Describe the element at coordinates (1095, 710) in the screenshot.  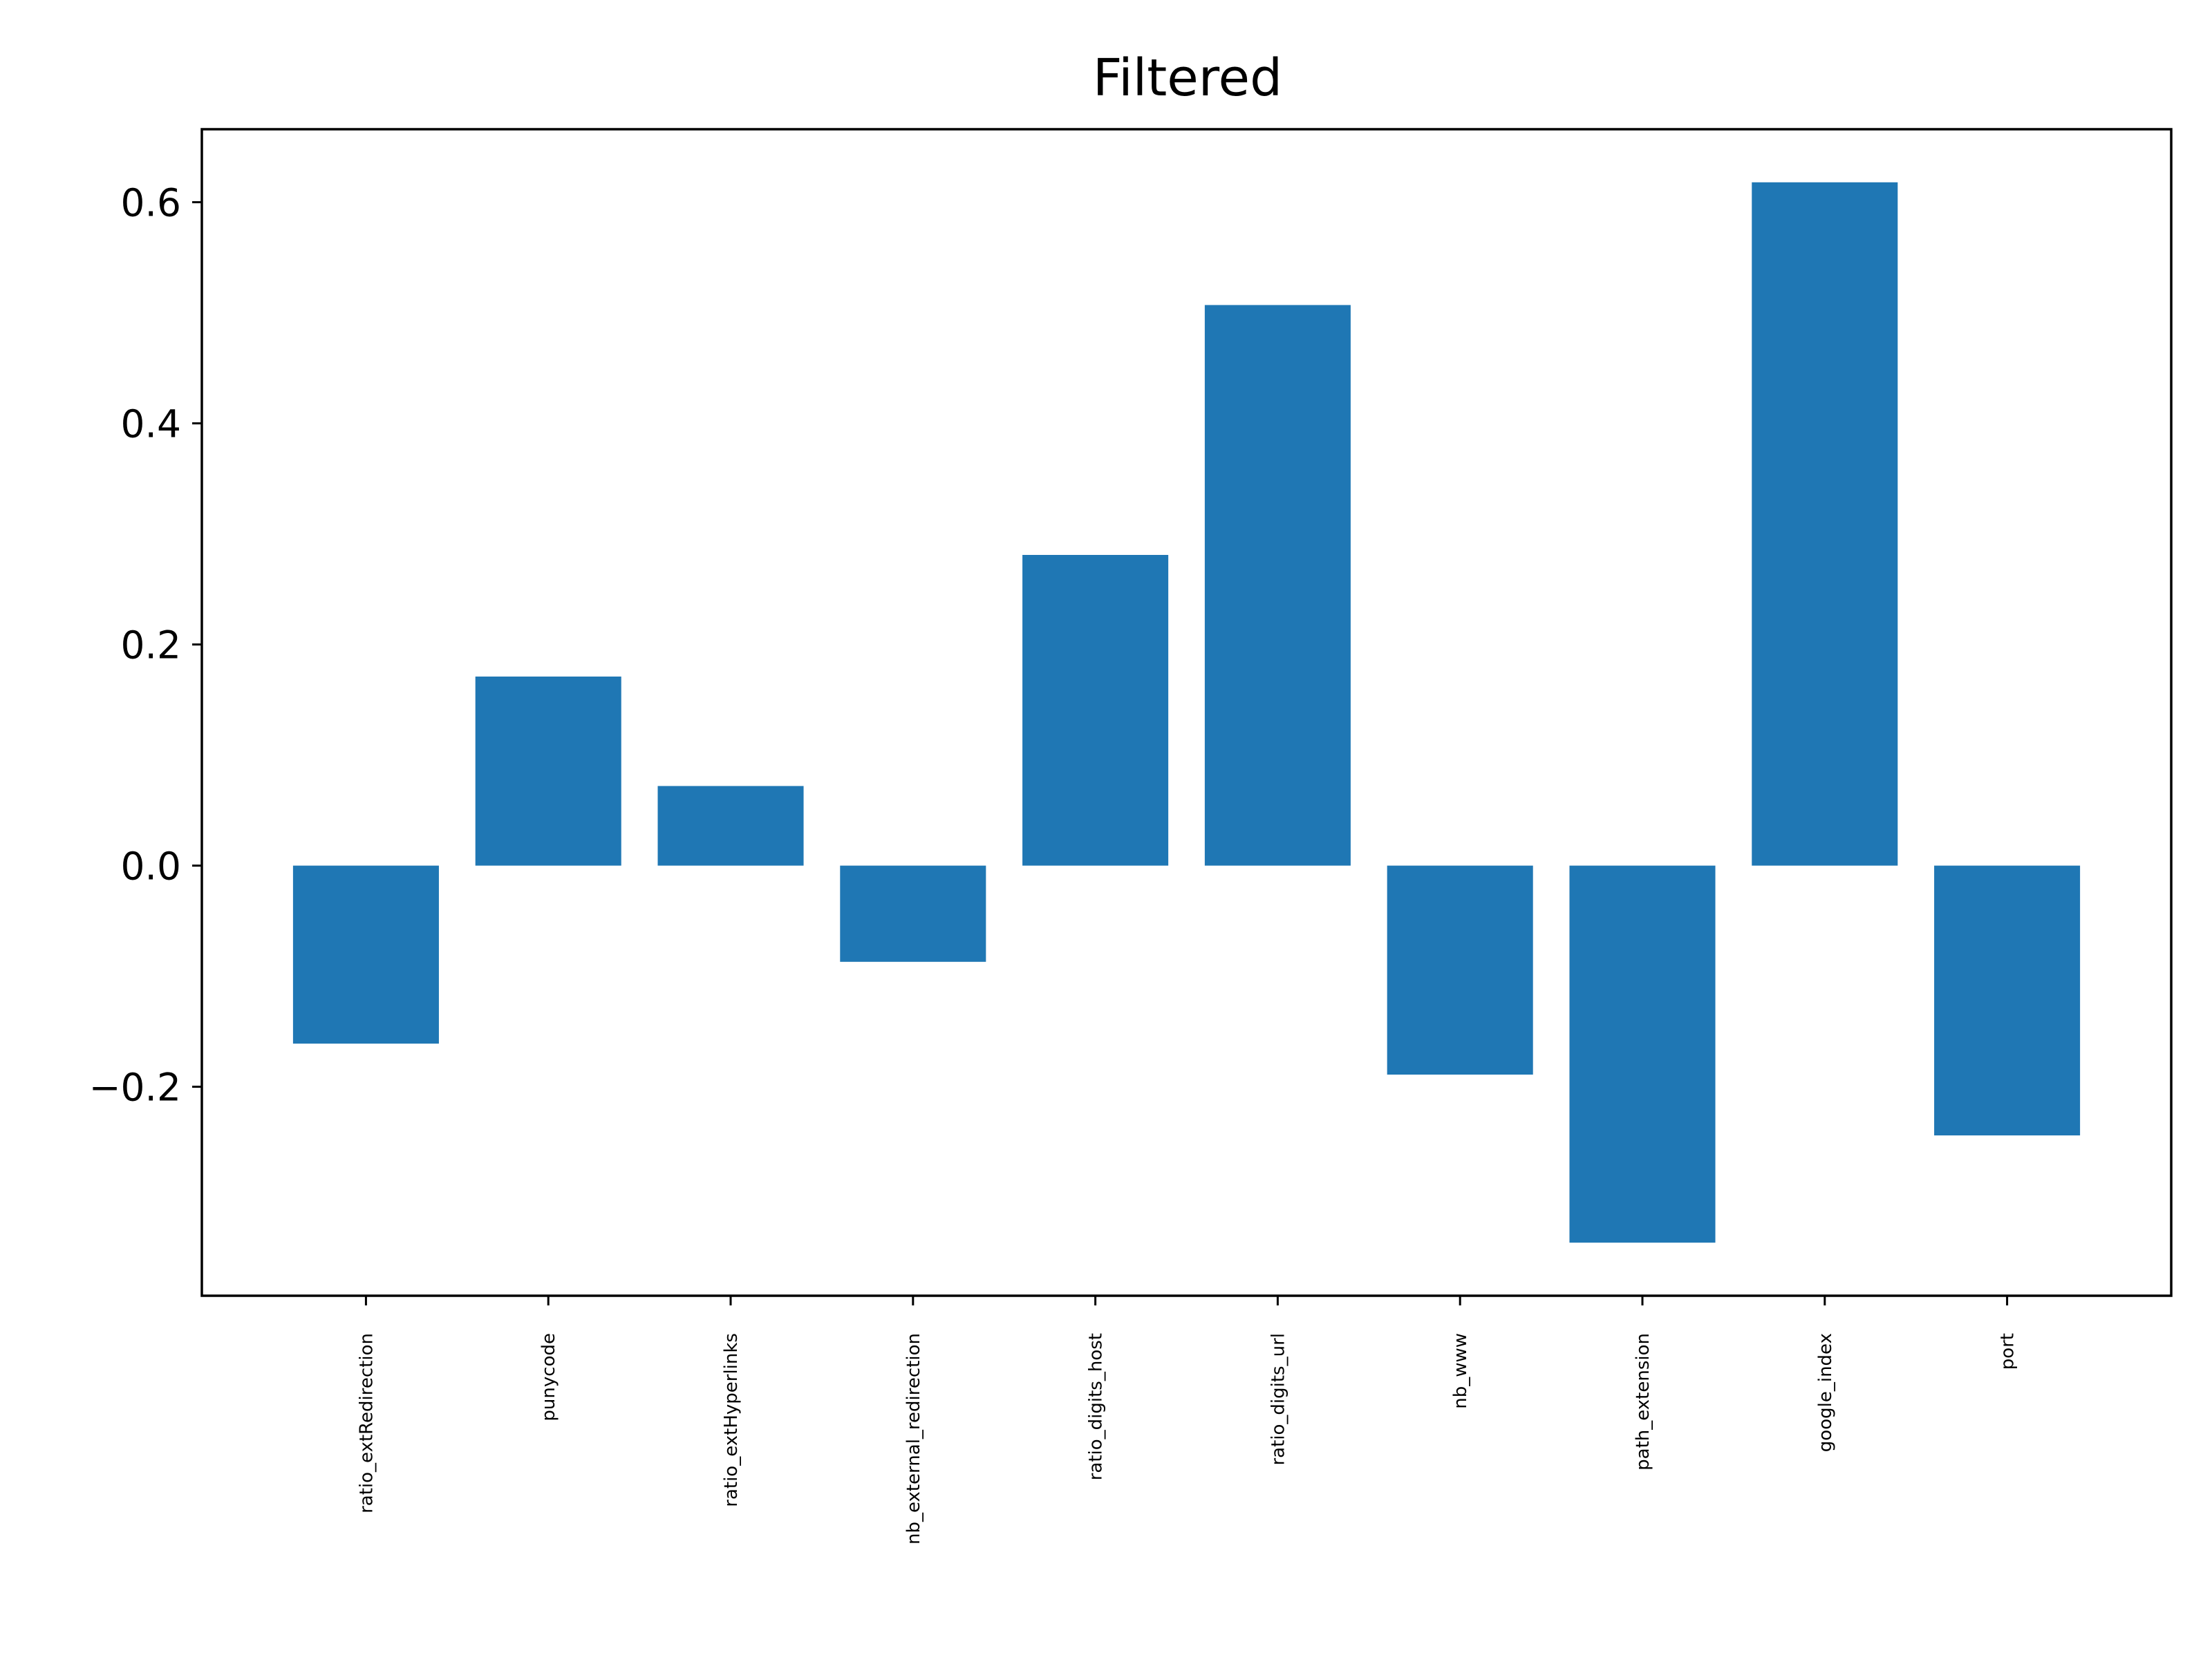
I see `bar-ratio_digits_host` at that location.